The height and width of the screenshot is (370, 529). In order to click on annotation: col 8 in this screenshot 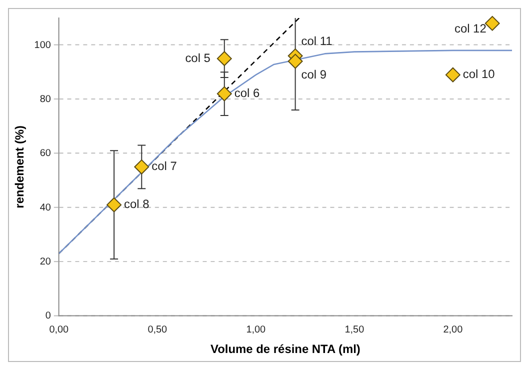, I will do `click(137, 204)`.